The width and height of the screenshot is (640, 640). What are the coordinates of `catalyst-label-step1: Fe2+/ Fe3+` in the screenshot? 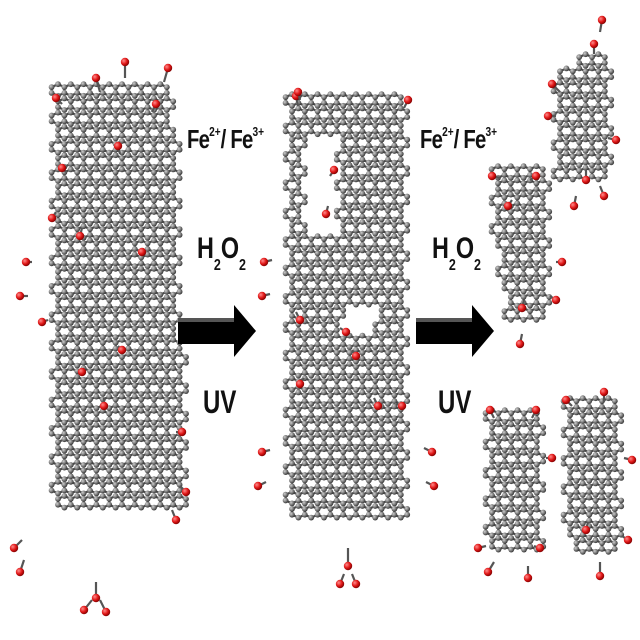 It's located at (226, 139).